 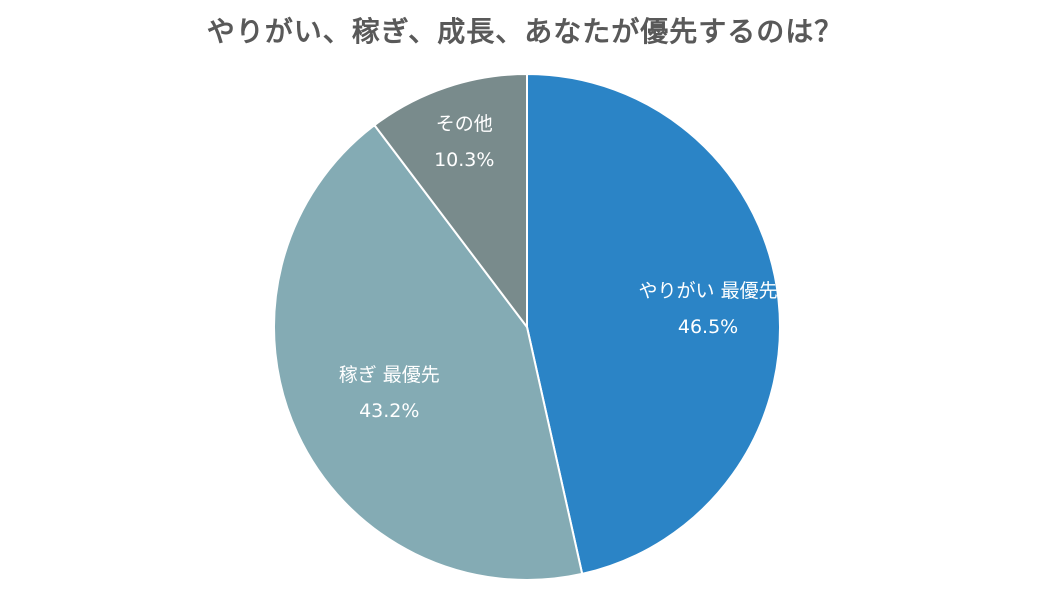 What do you see at coordinates (464, 160) in the screenshot?
I see `slice-value-3: 10.3%` at bounding box center [464, 160].